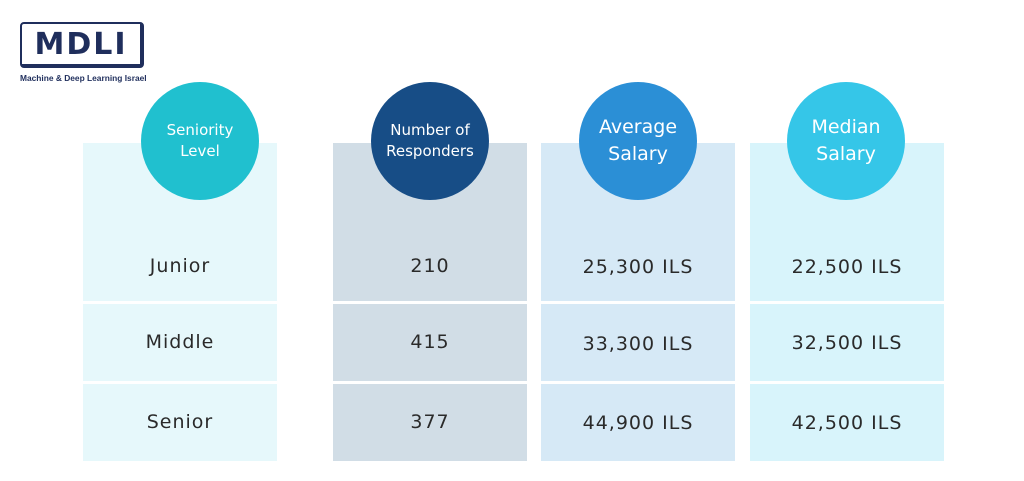  What do you see at coordinates (200, 151) in the screenshot?
I see `header-line: Level` at bounding box center [200, 151].